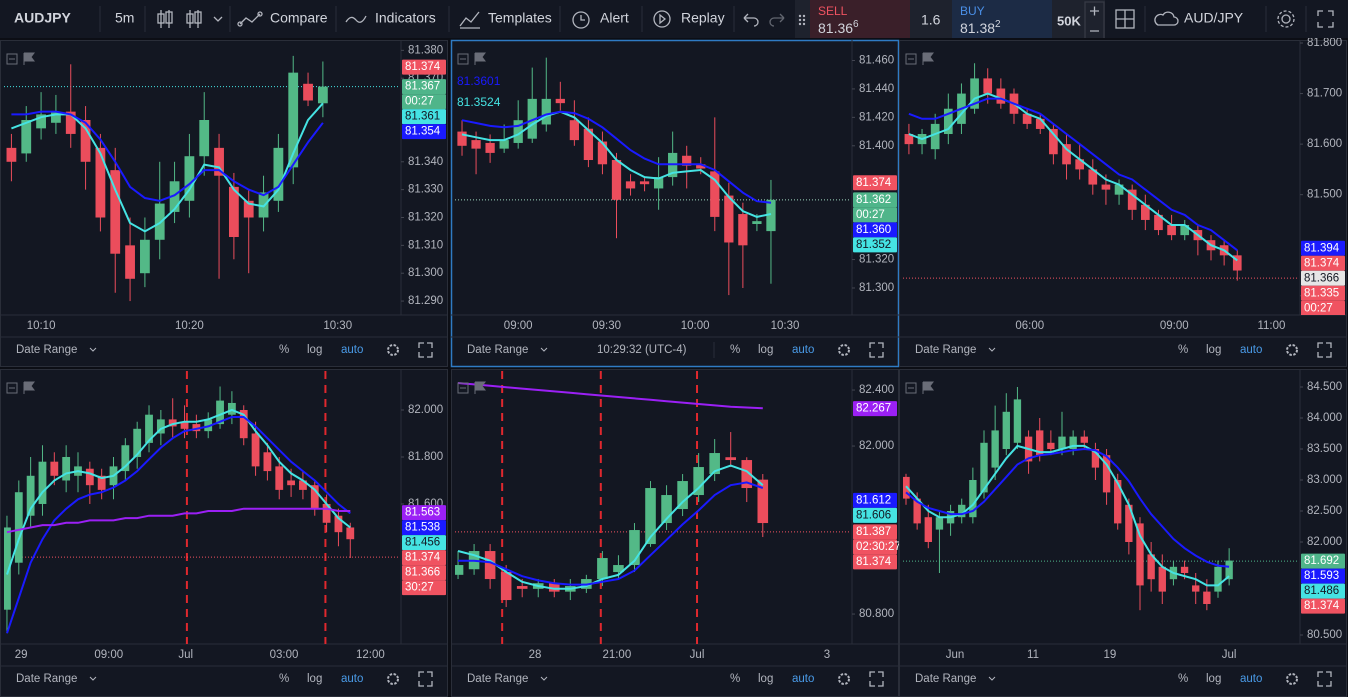 The width and height of the screenshot is (1348, 697). I want to click on sell-button, so click(860, 19).